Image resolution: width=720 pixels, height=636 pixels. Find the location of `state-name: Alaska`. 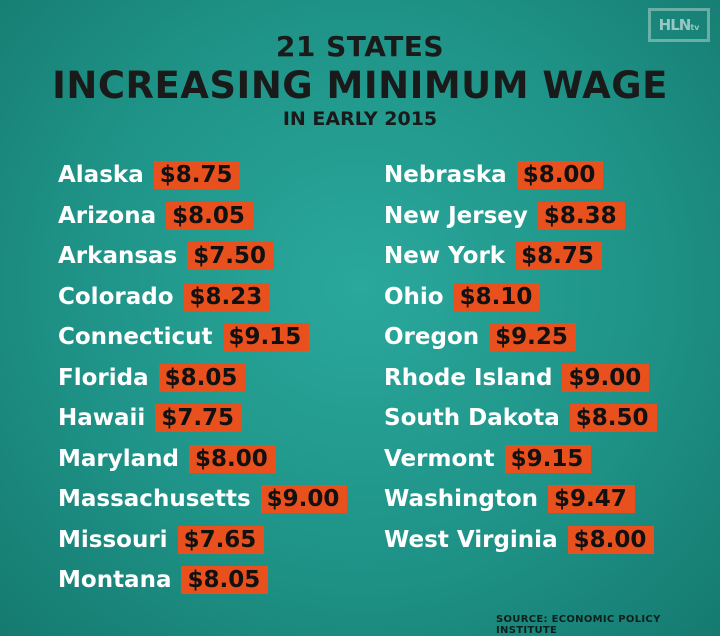

state-name: Alaska is located at coordinates (101, 175).